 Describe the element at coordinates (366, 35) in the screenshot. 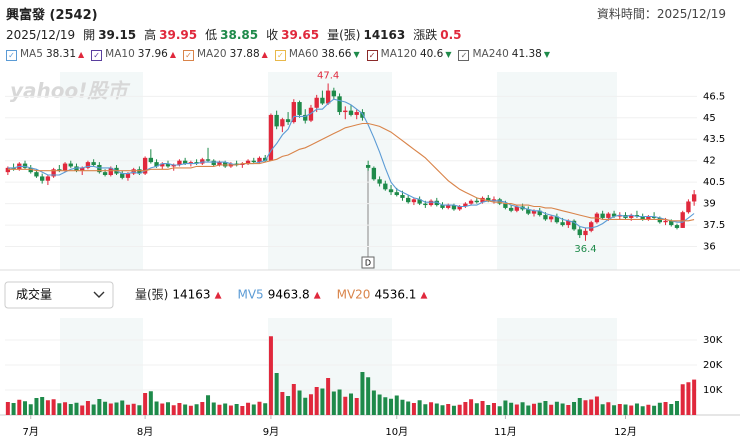

I see `quote-item: 量(張) 14163` at that location.